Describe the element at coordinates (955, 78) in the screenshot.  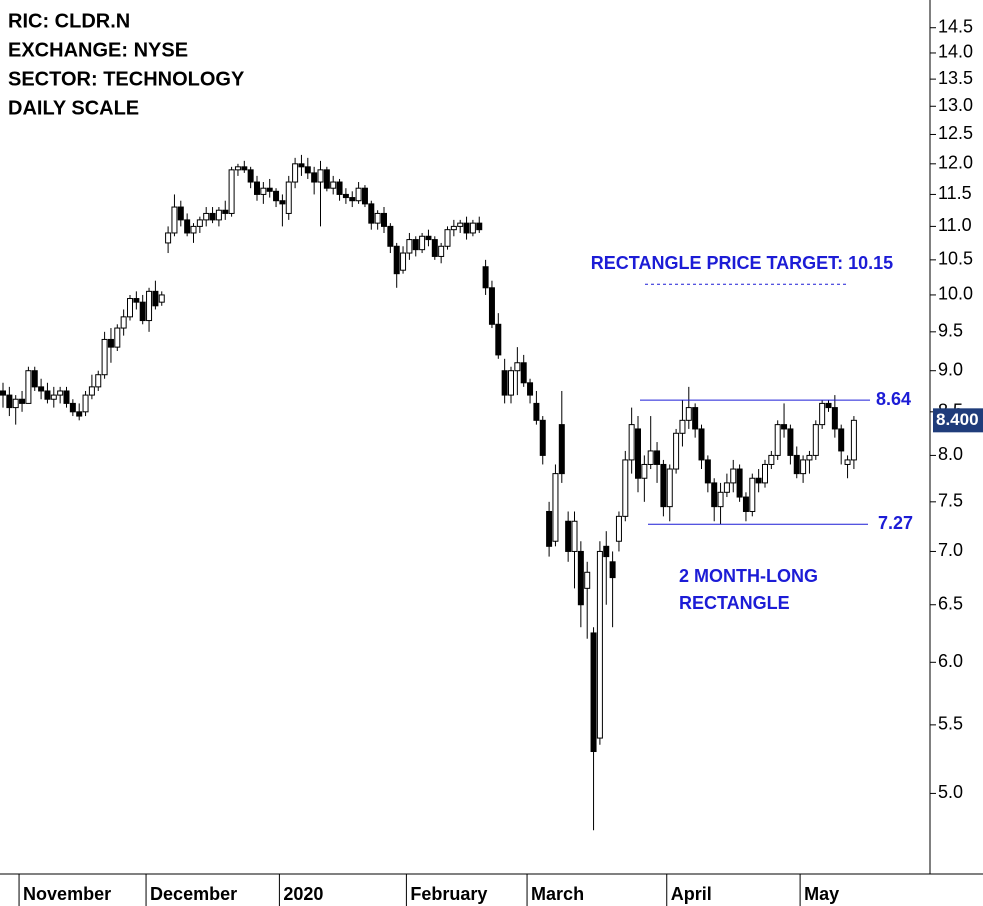
I see `y-tick-label: 13.5` at that location.